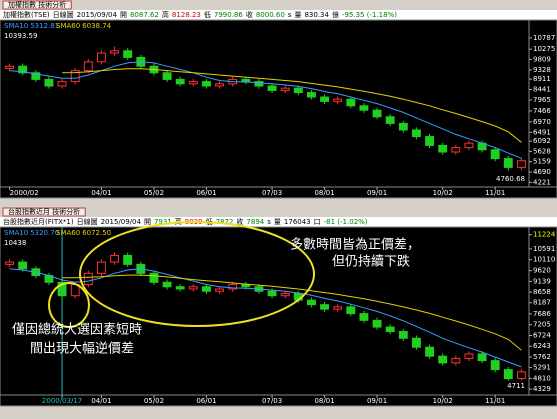 Image resolution: width=557 pixels, height=419 pixels. I want to click on callout-text: 僅因總統大選因素短時, so click(77, 330).